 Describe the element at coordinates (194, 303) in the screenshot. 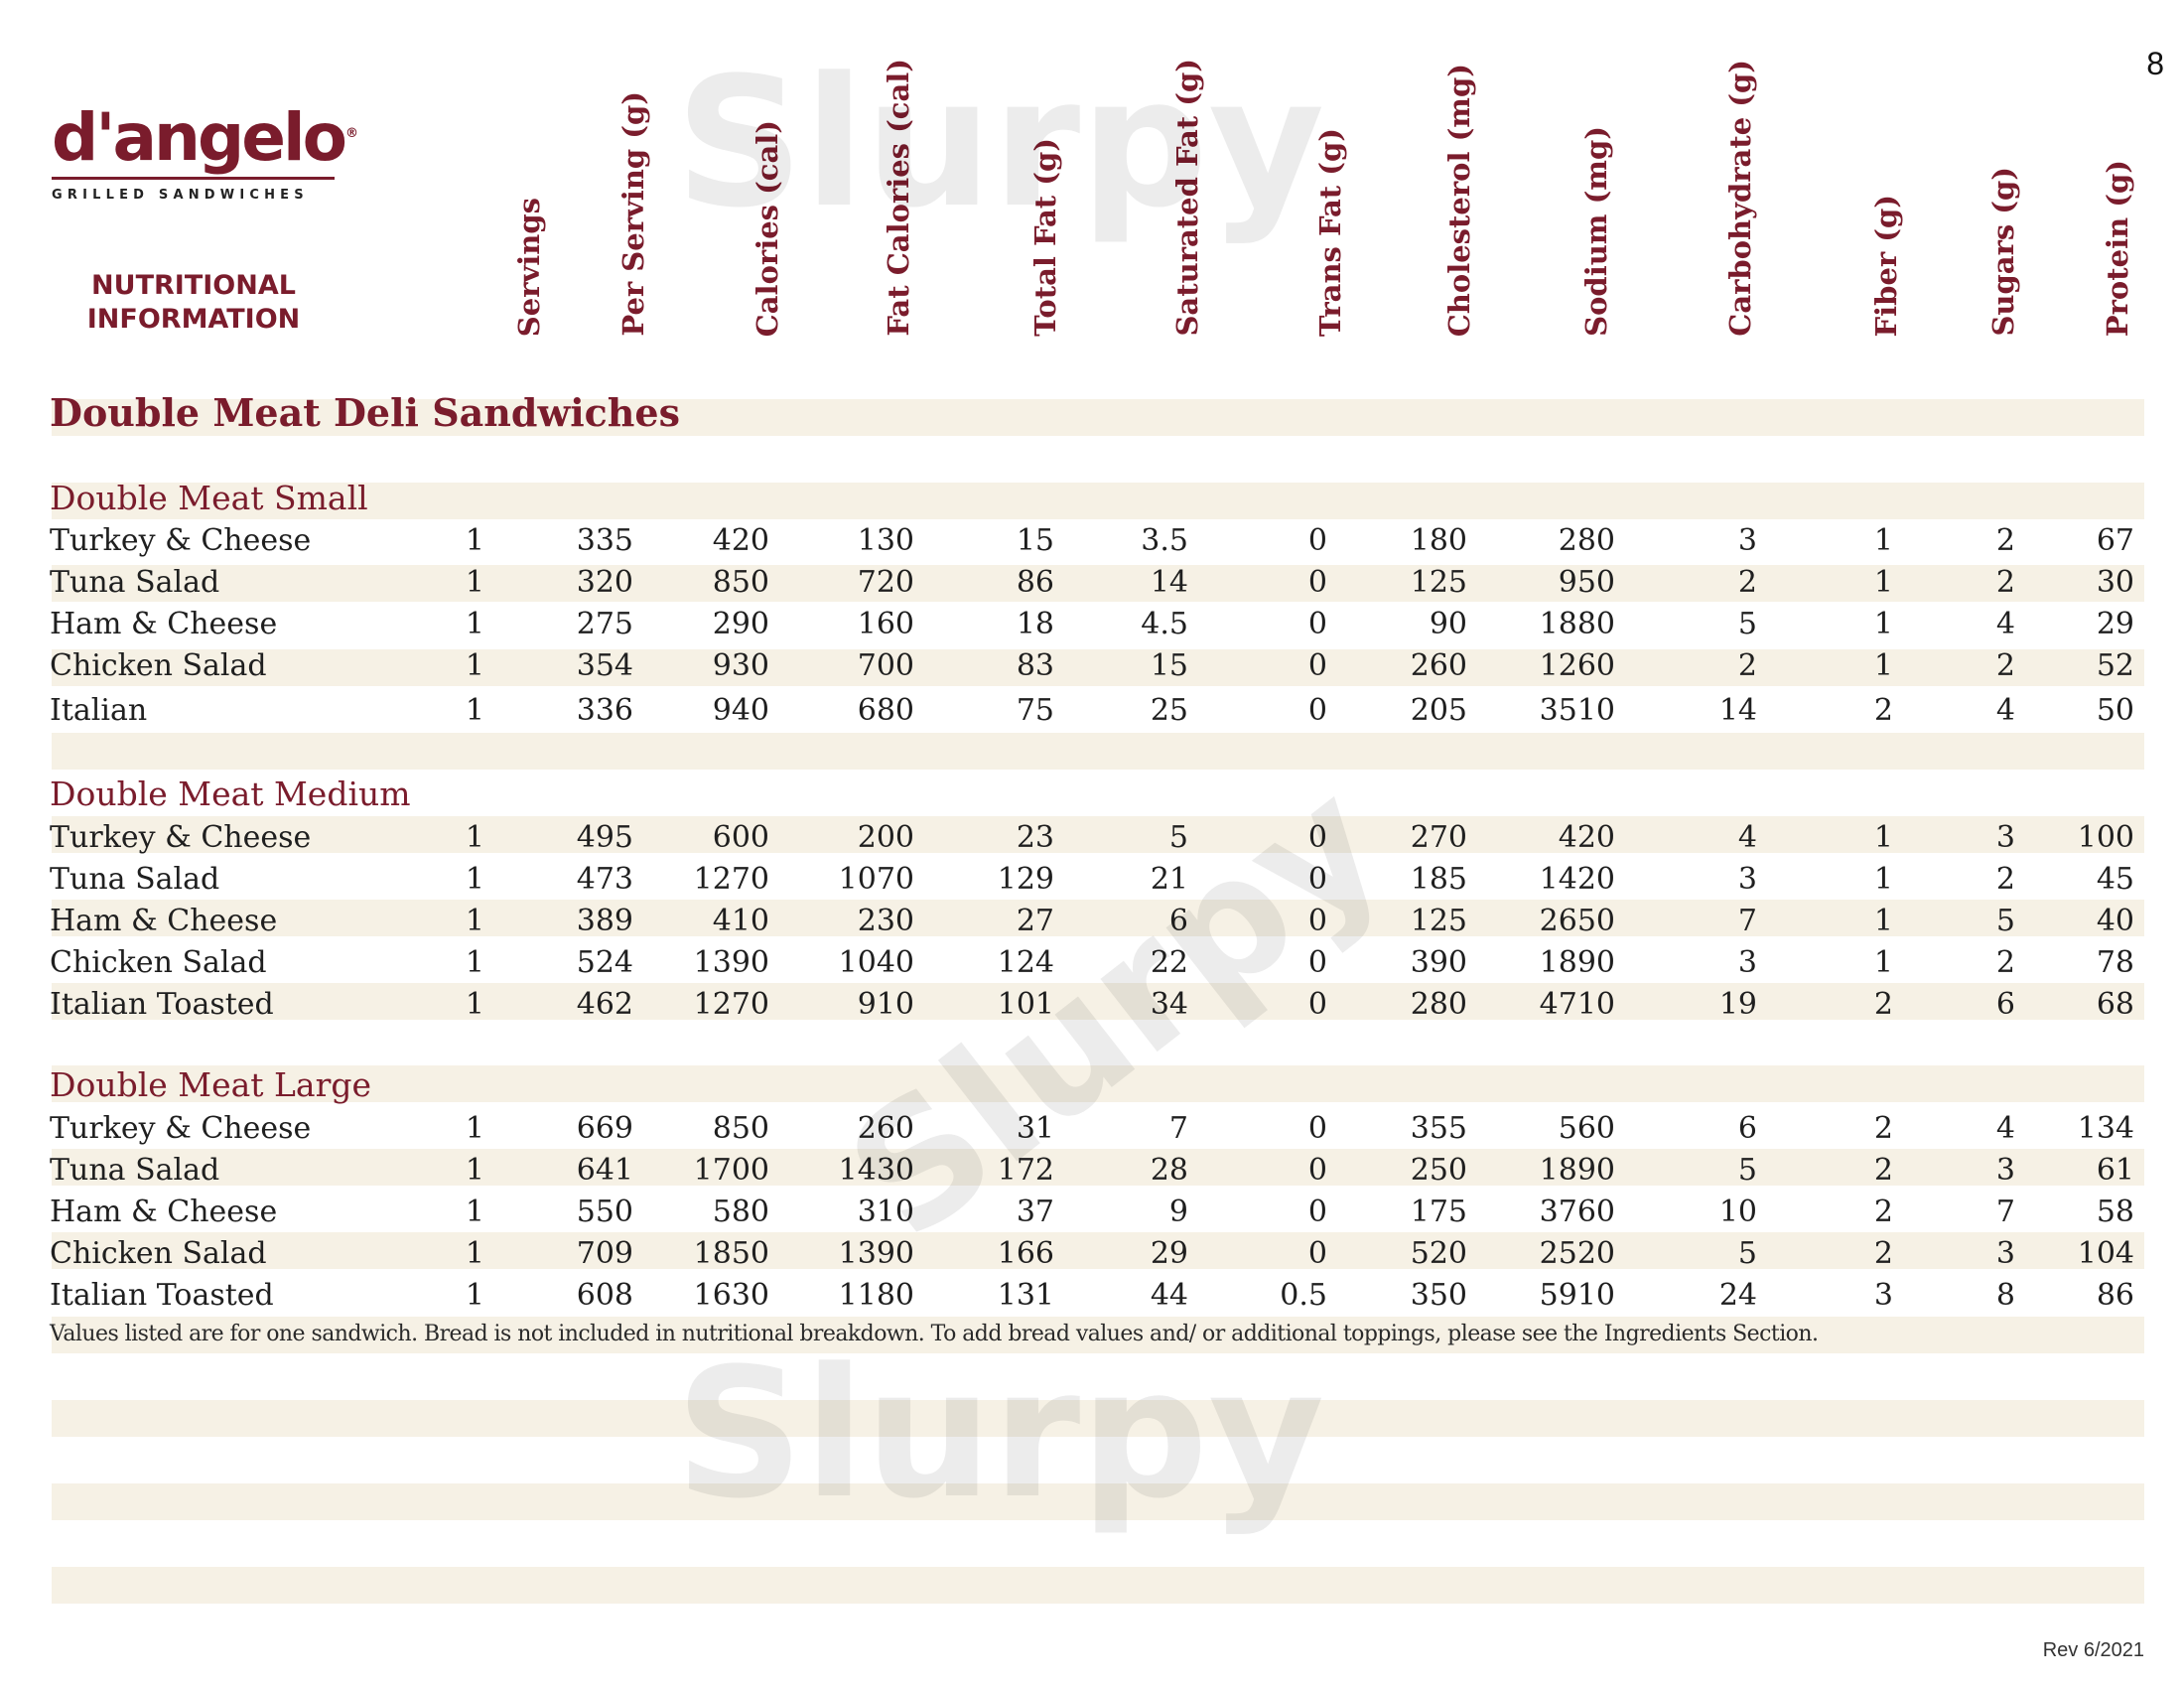

I see `nutritional-information-heading: NUTRITIONAL INFORMATION` at that location.